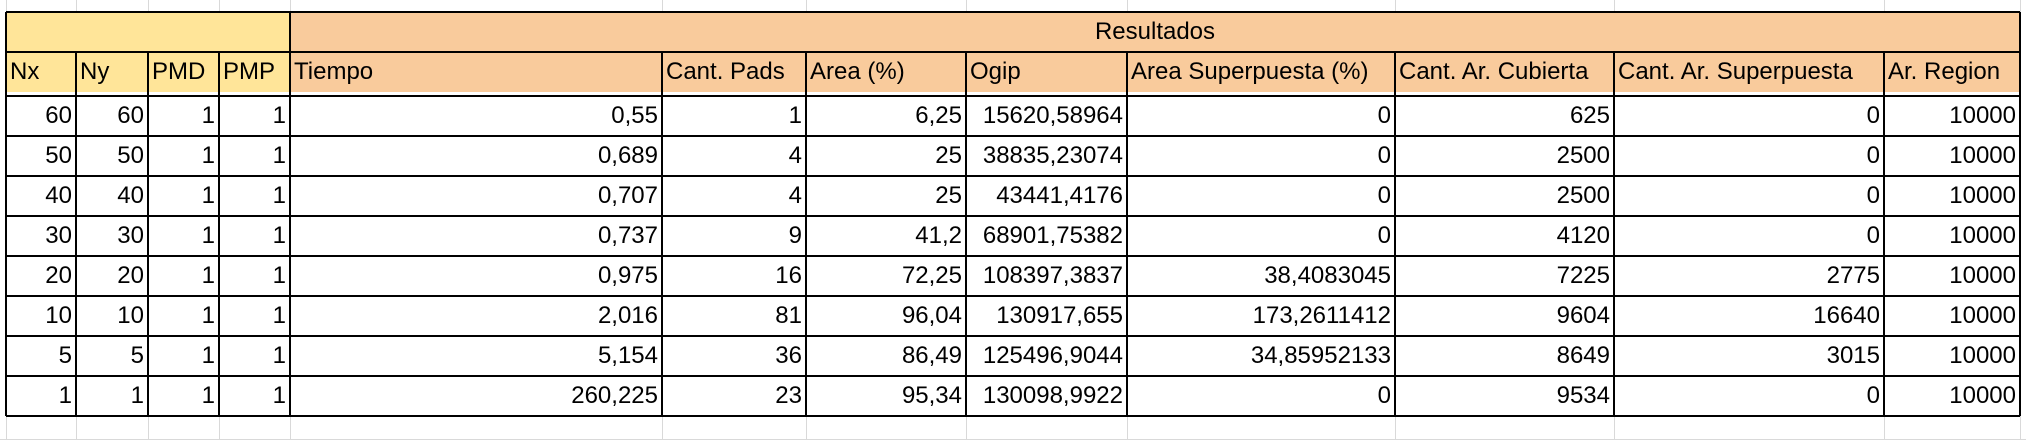 Image resolution: width=2026 pixels, height=440 pixels. Describe the element at coordinates (627, 195) in the screenshot. I see `table-cell: 0,707` at that location.